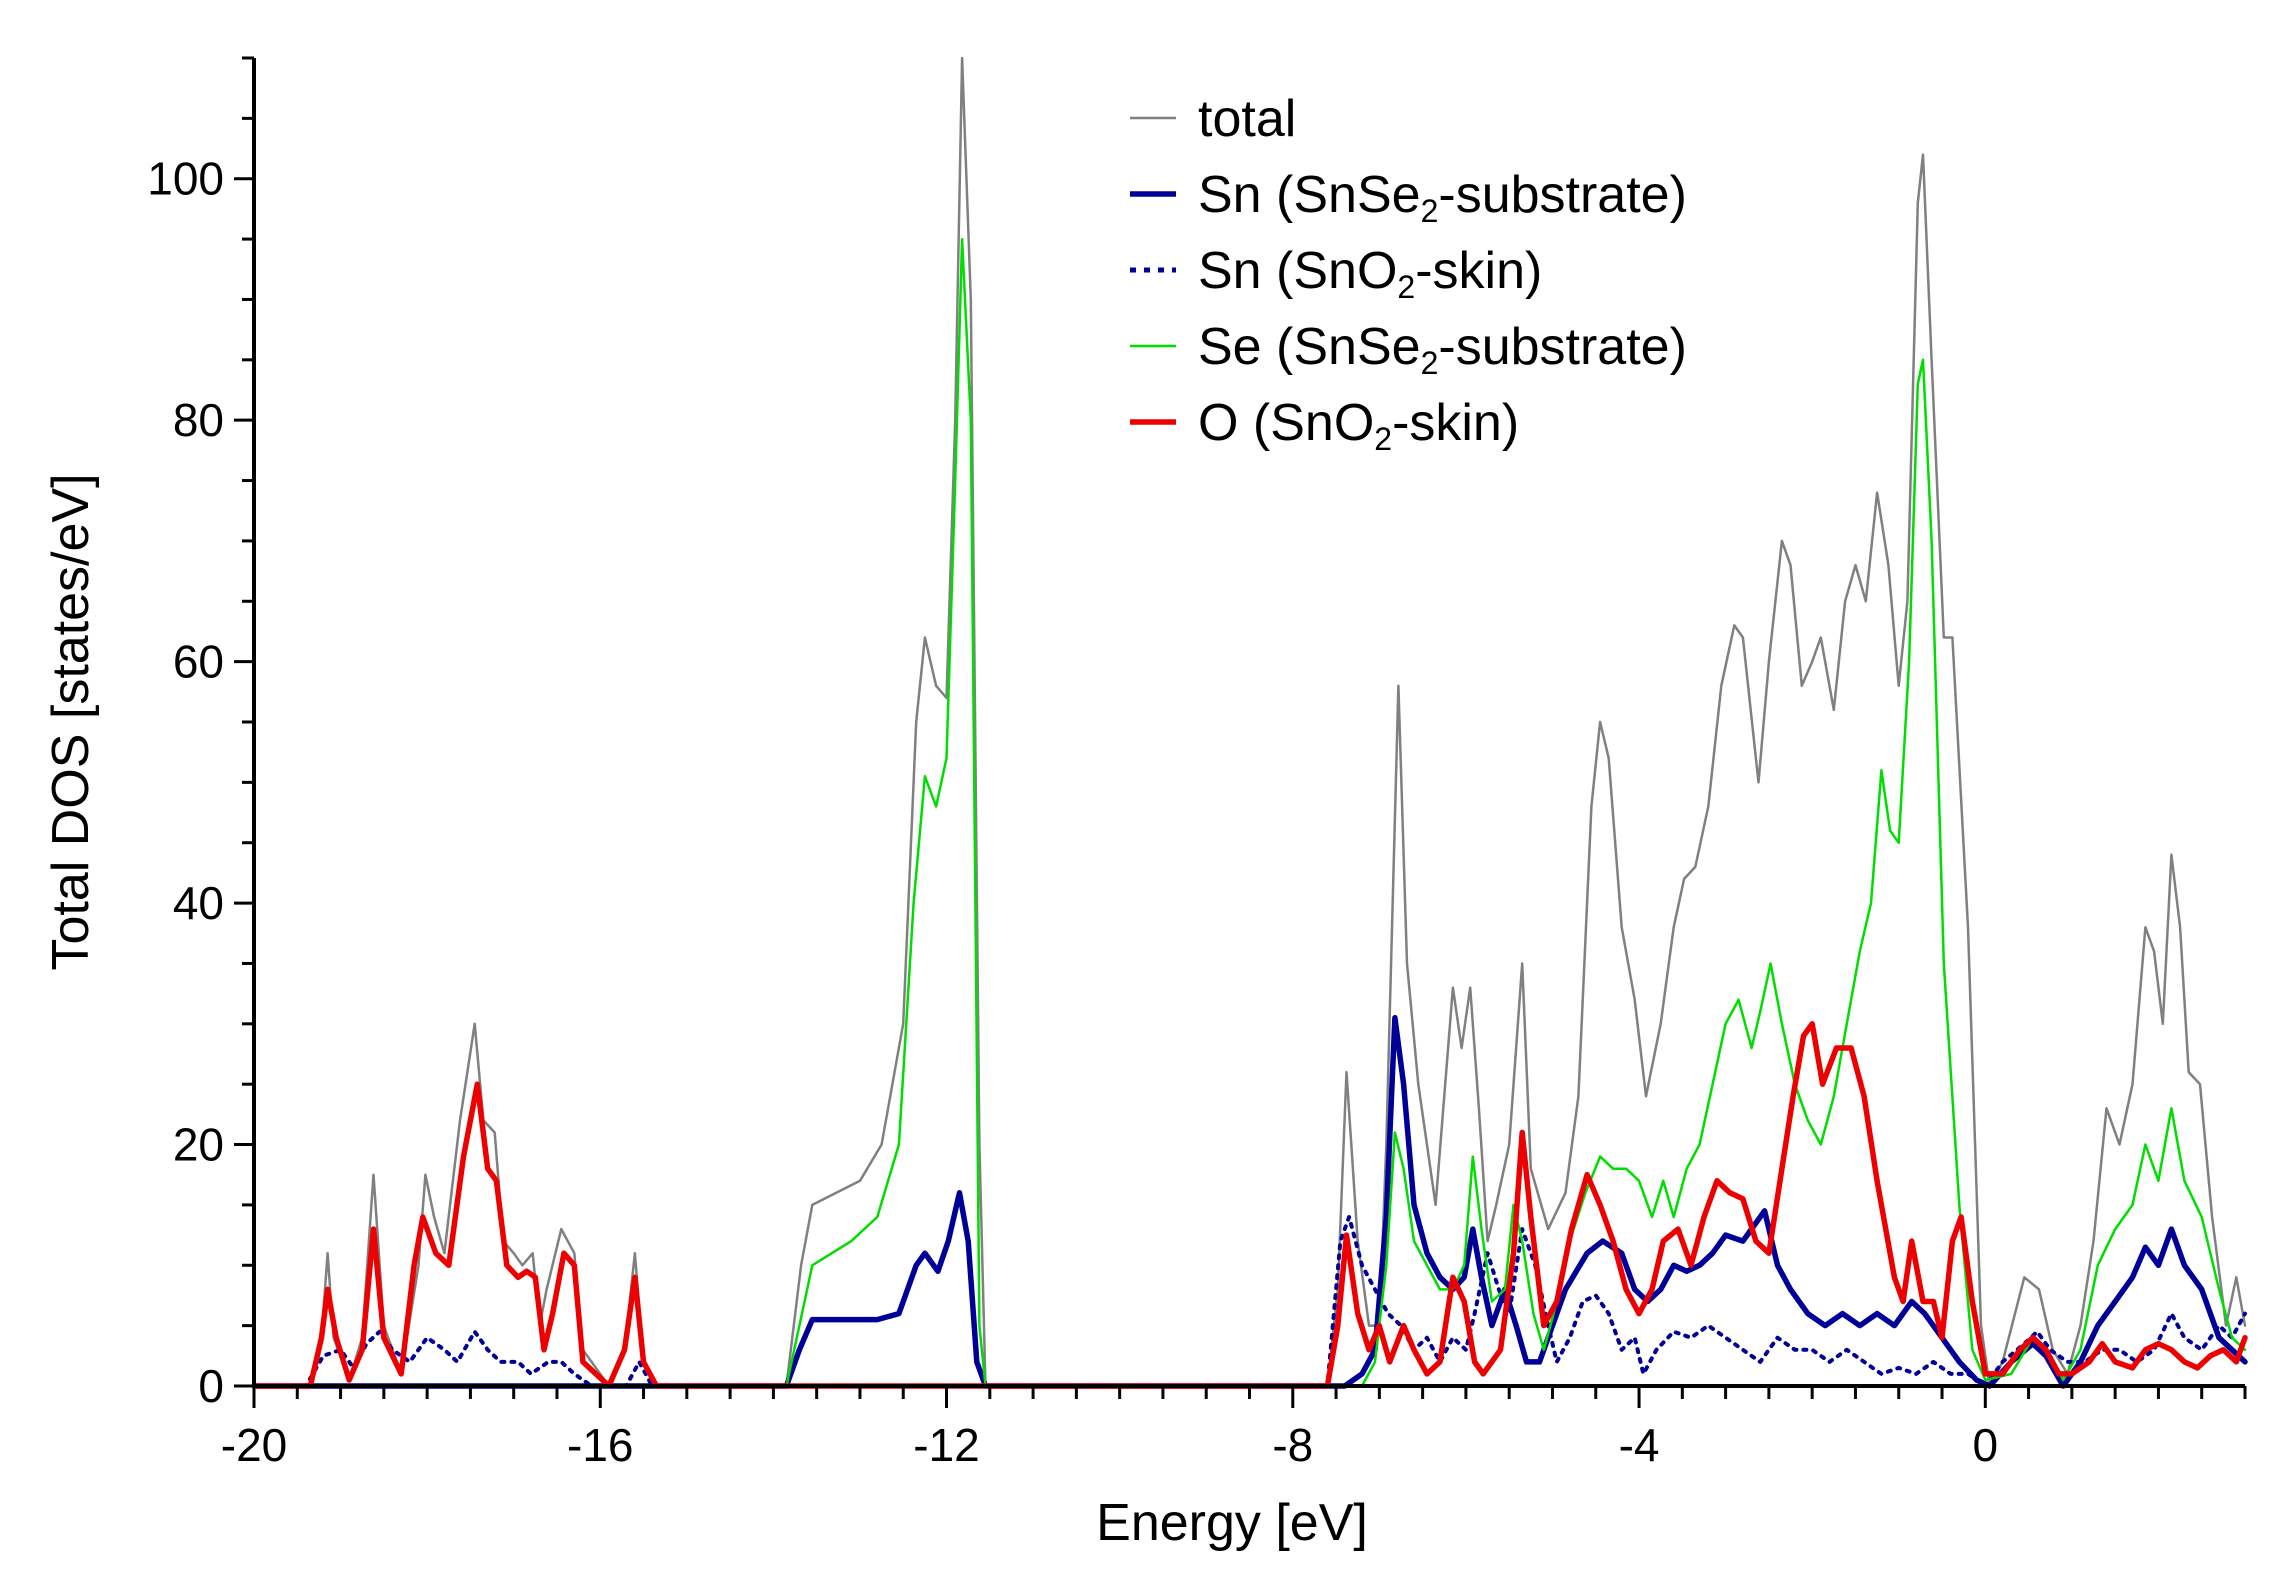 This screenshot has height=1572, width=2292. What do you see at coordinates (1442, 197) in the screenshot?
I see `legend-label-sn_sub: Sn (SnSe2-substrate)` at bounding box center [1442, 197].